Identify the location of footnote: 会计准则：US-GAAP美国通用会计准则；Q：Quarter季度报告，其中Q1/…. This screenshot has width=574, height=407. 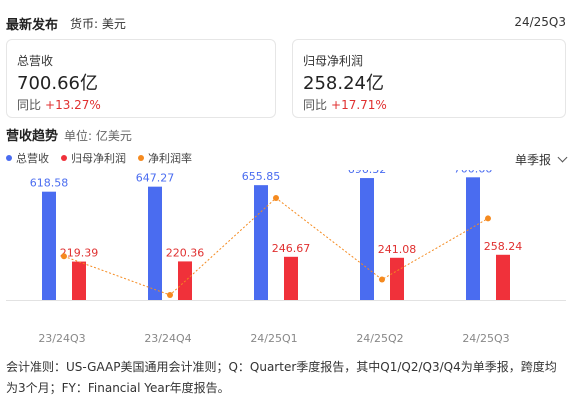
(281, 377).